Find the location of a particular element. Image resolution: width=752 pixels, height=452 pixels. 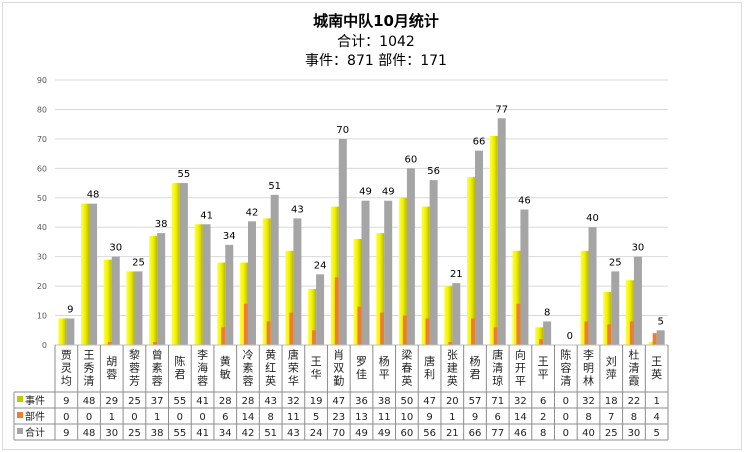

data-label-total: 5 is located at coordinates (660, 321).